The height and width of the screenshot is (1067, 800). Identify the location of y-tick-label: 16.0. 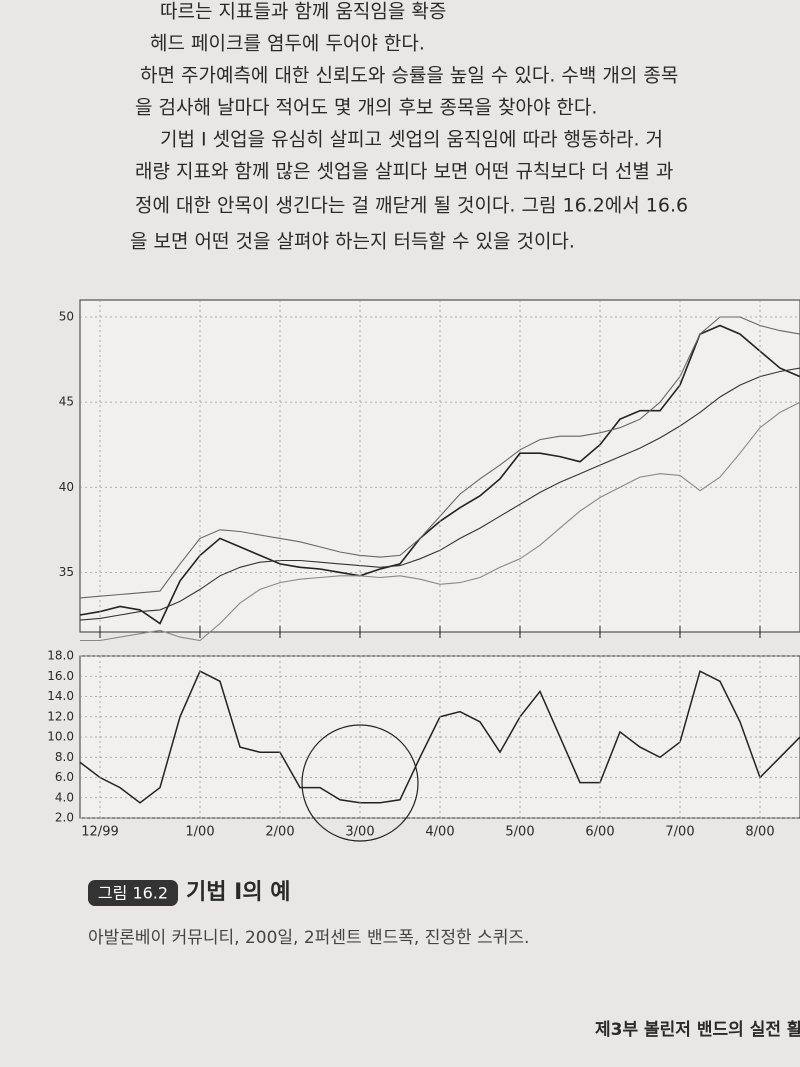
(60, 676).